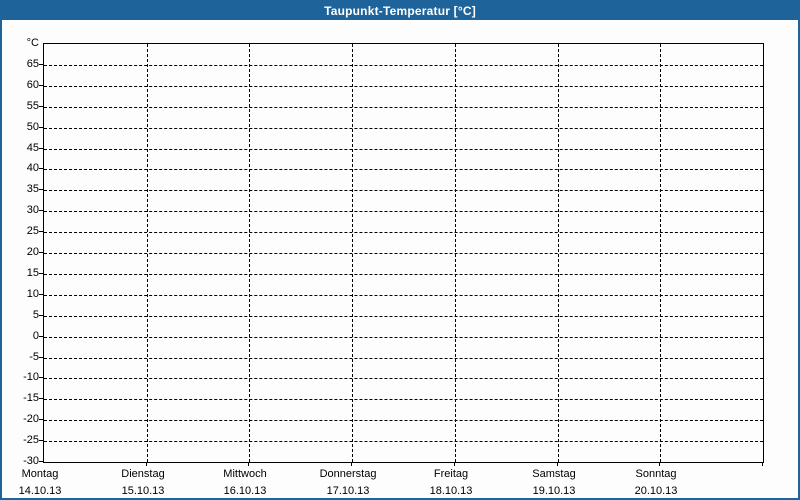 This screenshot has width=800, height=500. What do you see at coordinates (31, 419) in the screenshot?
I see `y-axis-tick-label: -20` at bounding box center [31, 419].